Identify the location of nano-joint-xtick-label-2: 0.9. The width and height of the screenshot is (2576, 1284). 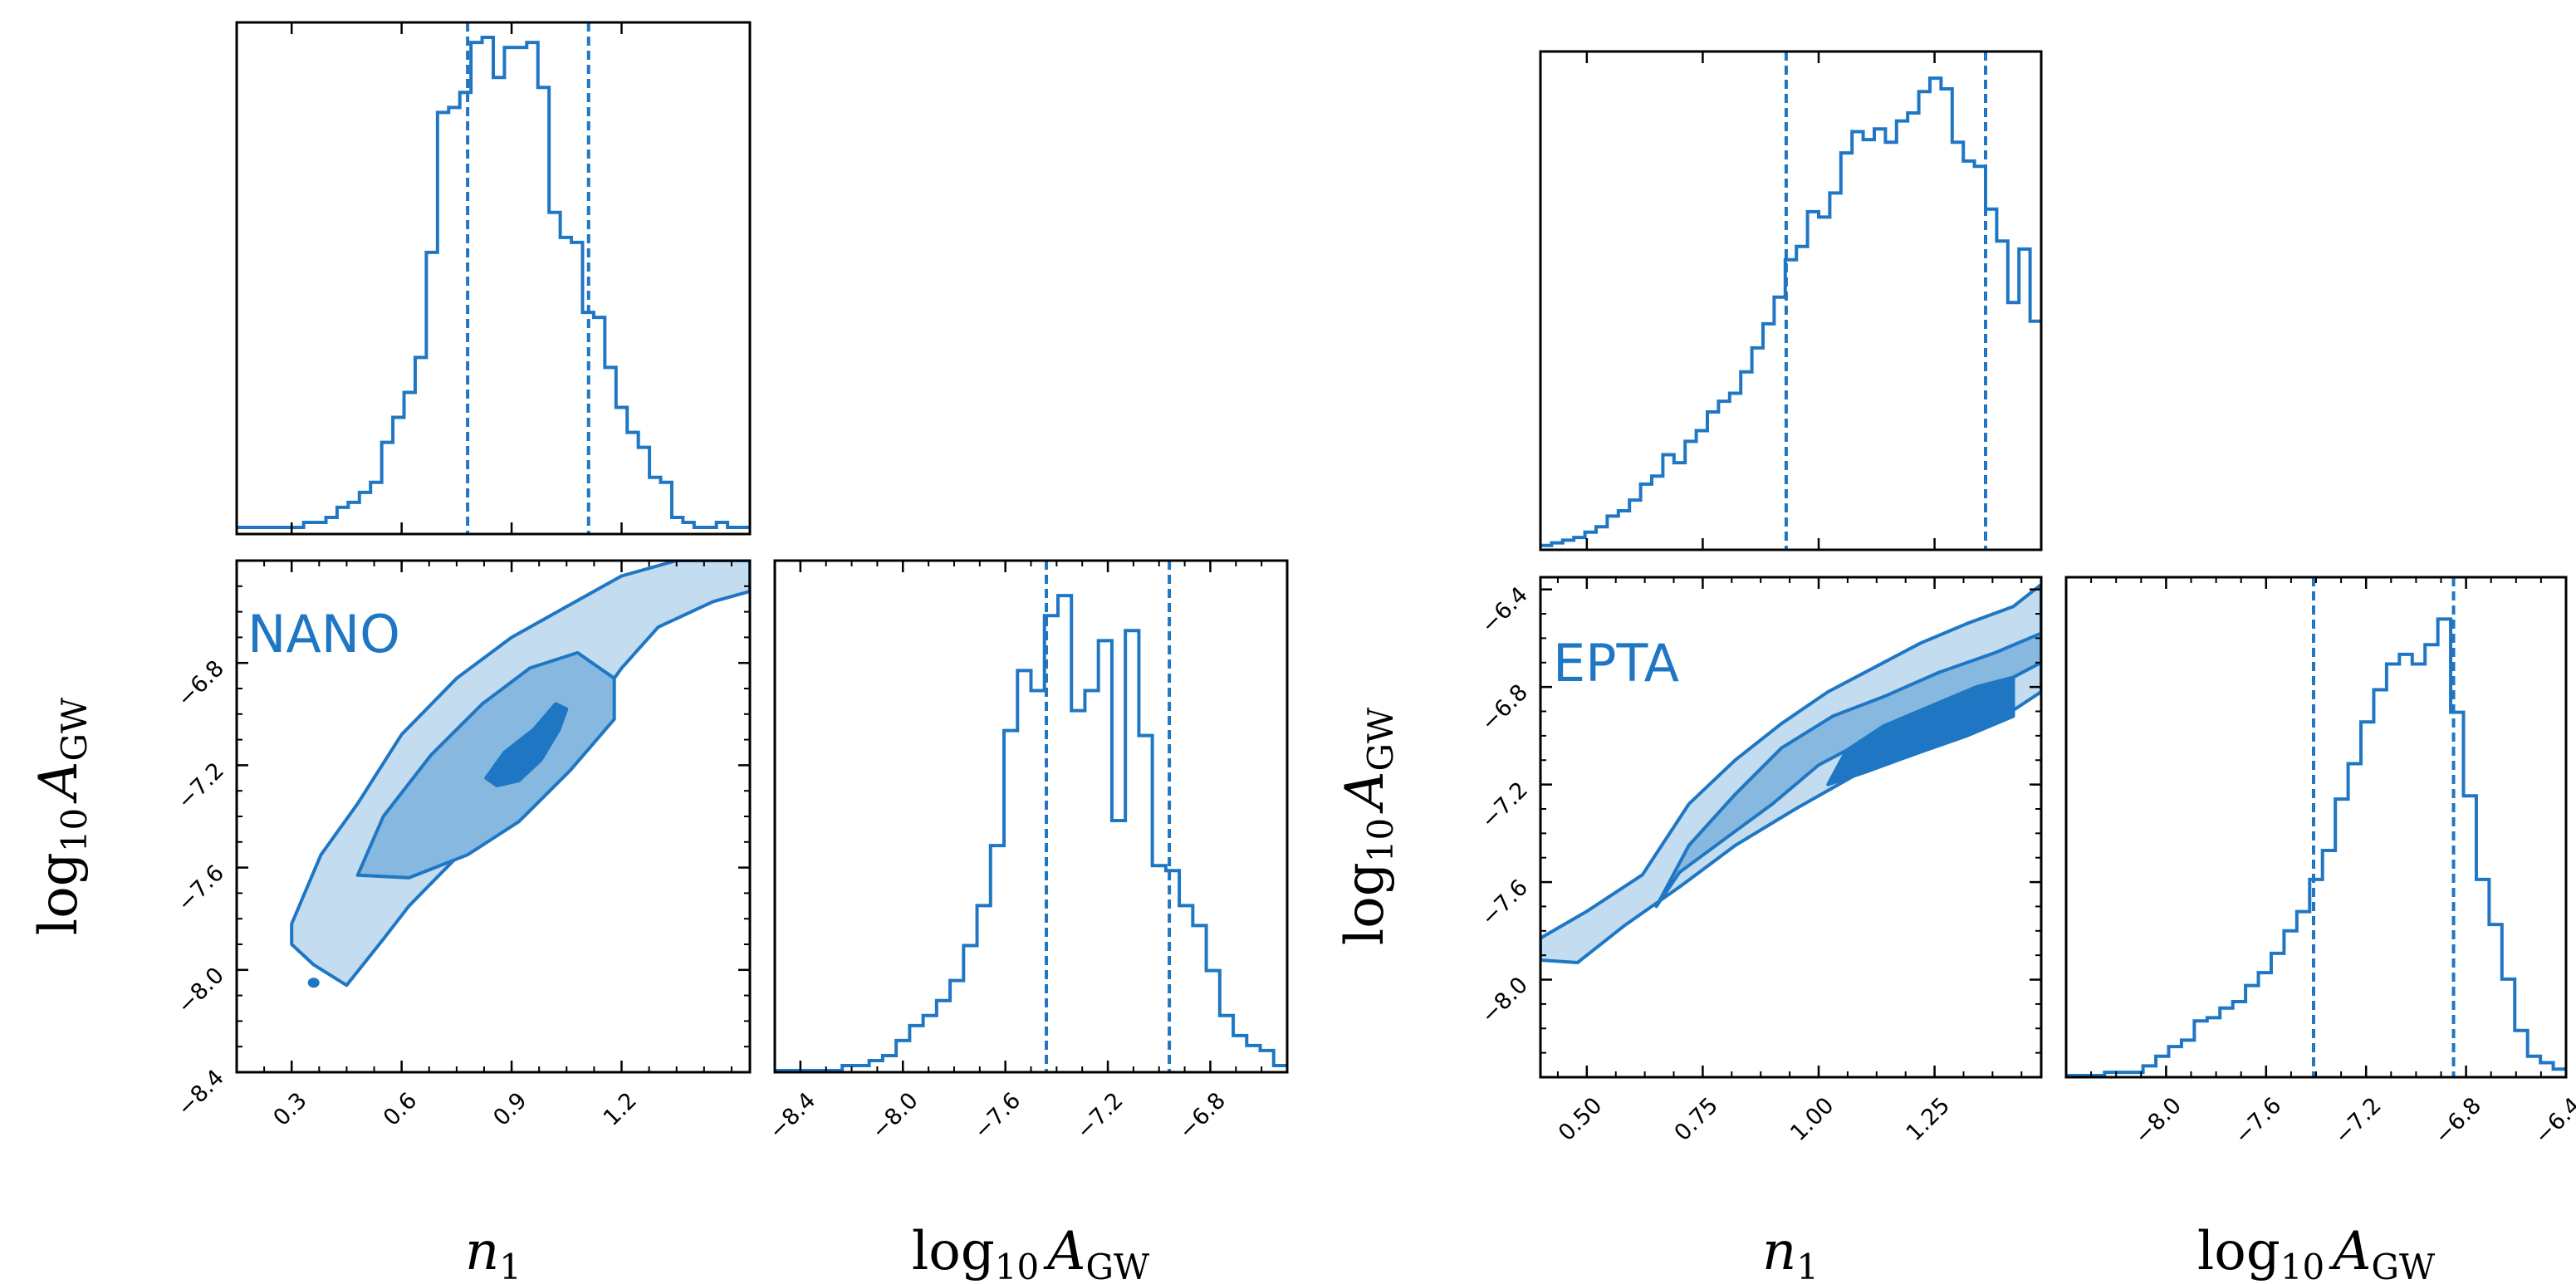
(509, 1109).